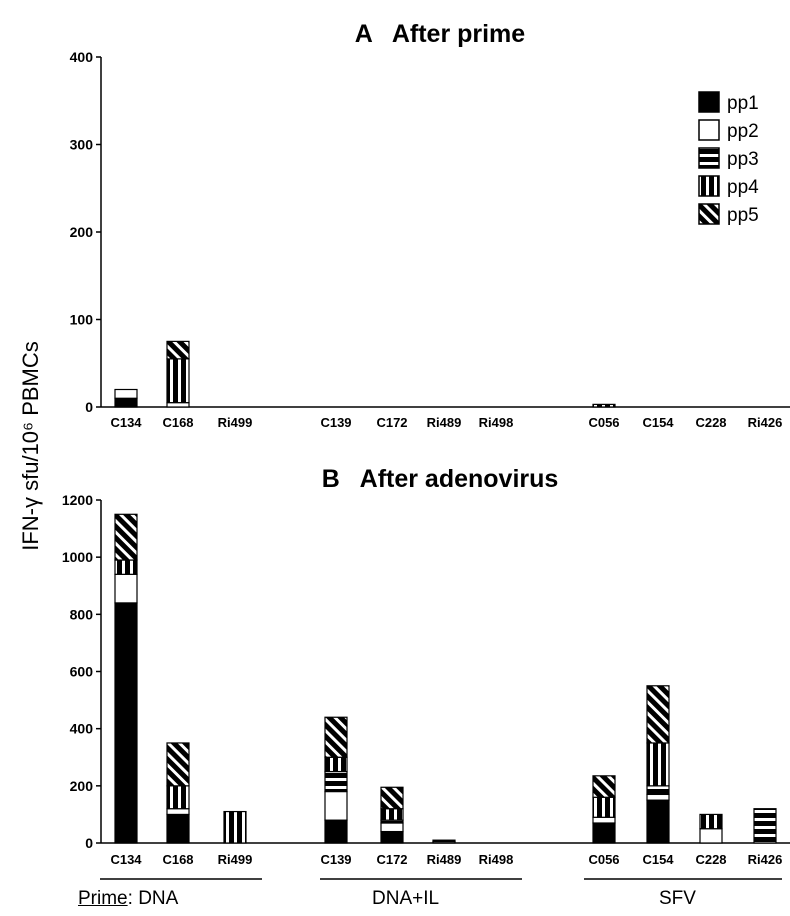 Image resolution: width=790 pixels, height=916 pixels. I want to click on prime-row: Prime: DNA DNA+IL SFV, so click(395, 899).